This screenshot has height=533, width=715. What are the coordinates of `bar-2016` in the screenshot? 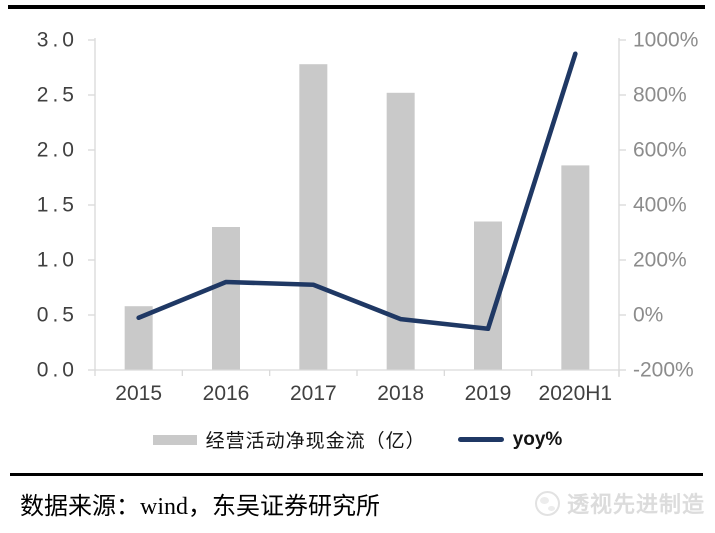 It's located at (226, 298).